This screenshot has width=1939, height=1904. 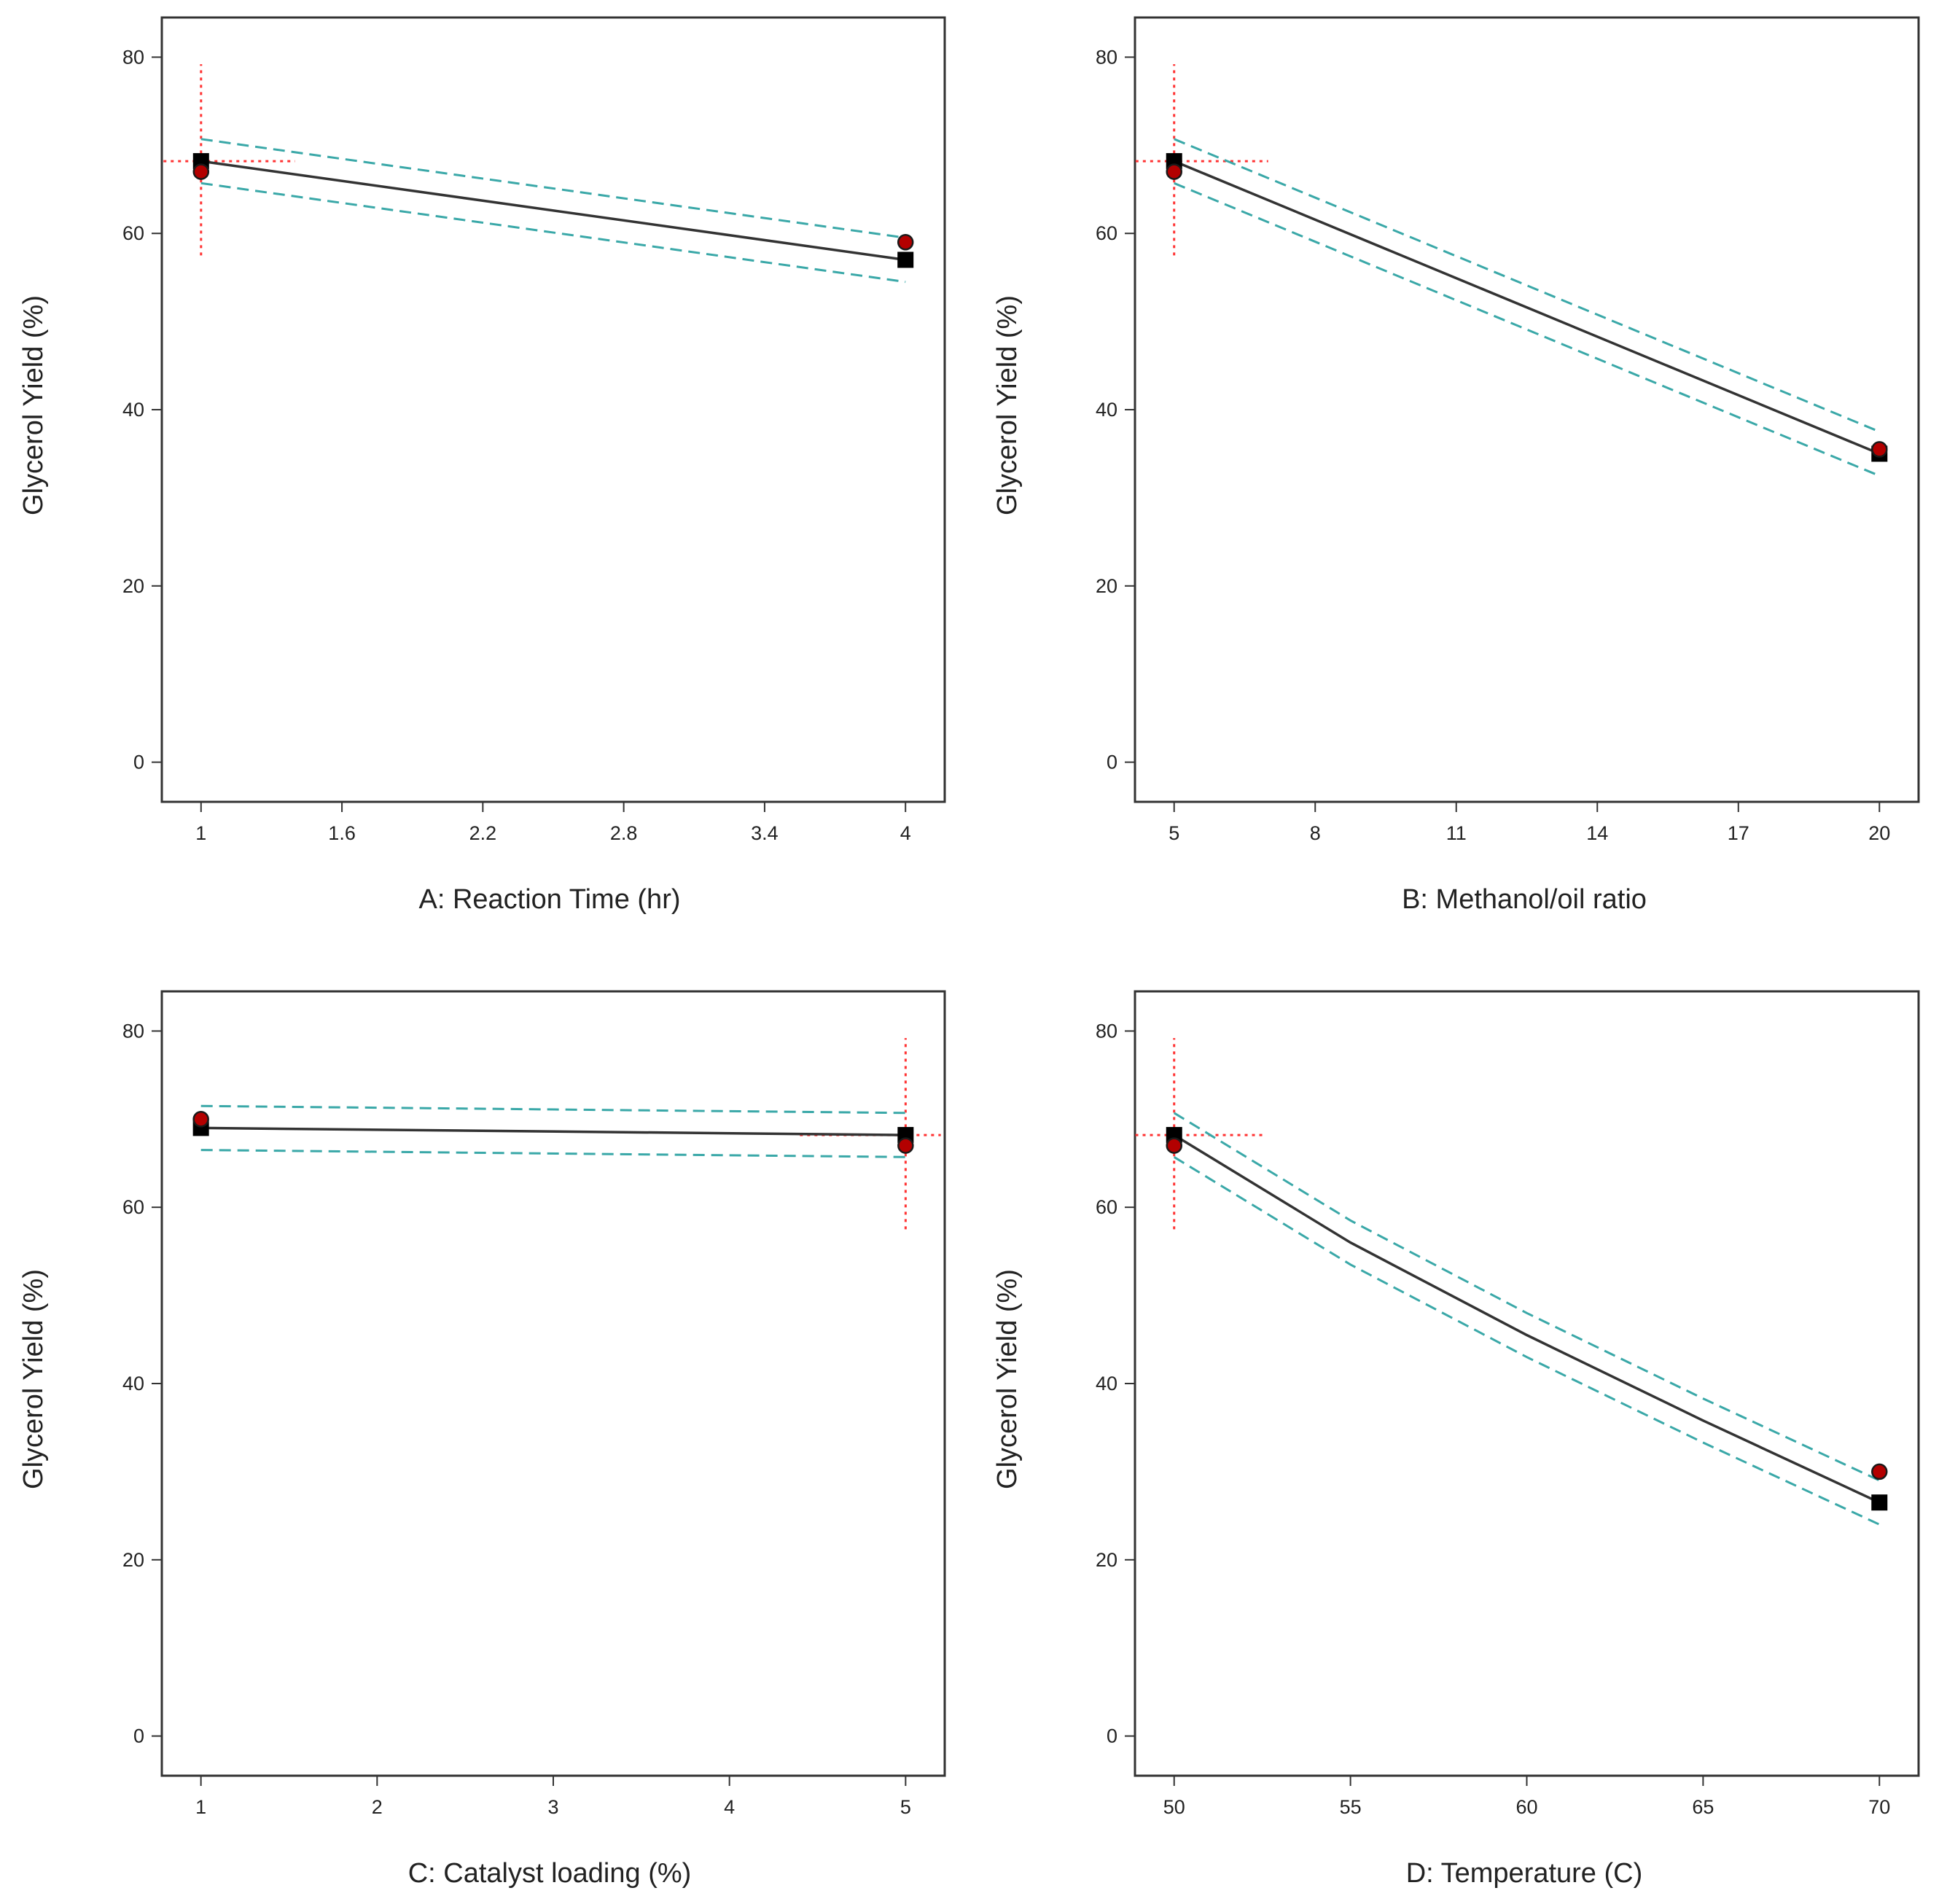 What do you see at coordinates (1524, 899) in the screenshot?
I see `x-axis-title: B: Methanol/oil ratio` at bounding box center [1524, 899].